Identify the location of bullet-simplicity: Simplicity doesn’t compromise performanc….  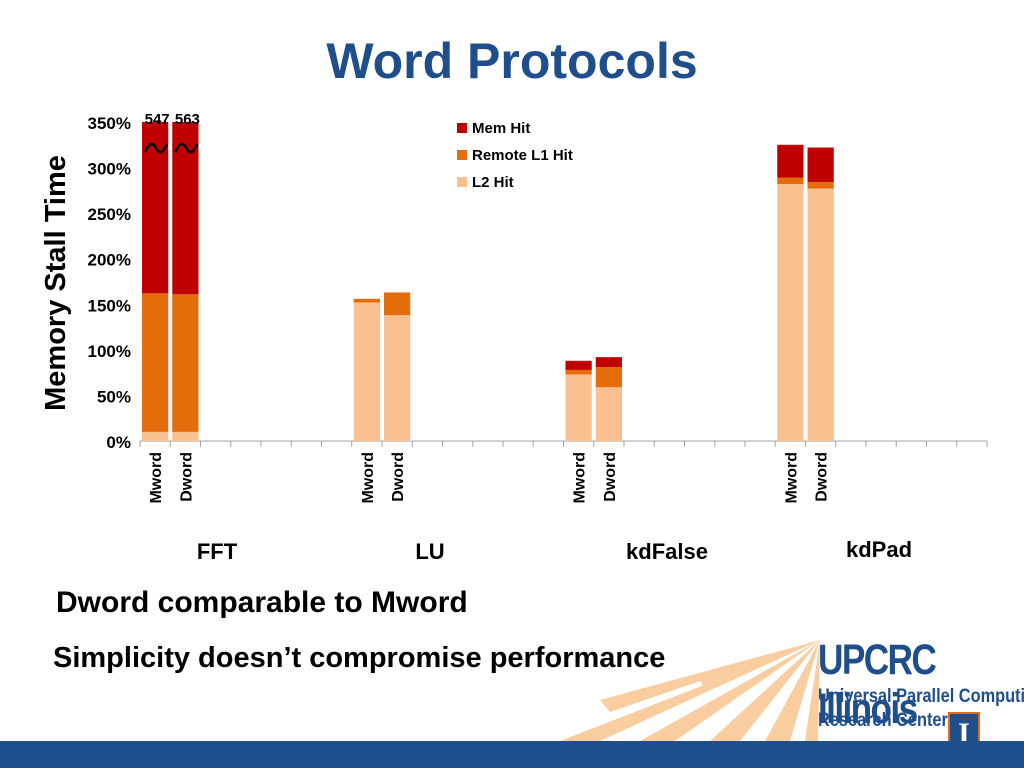
(359, 658).